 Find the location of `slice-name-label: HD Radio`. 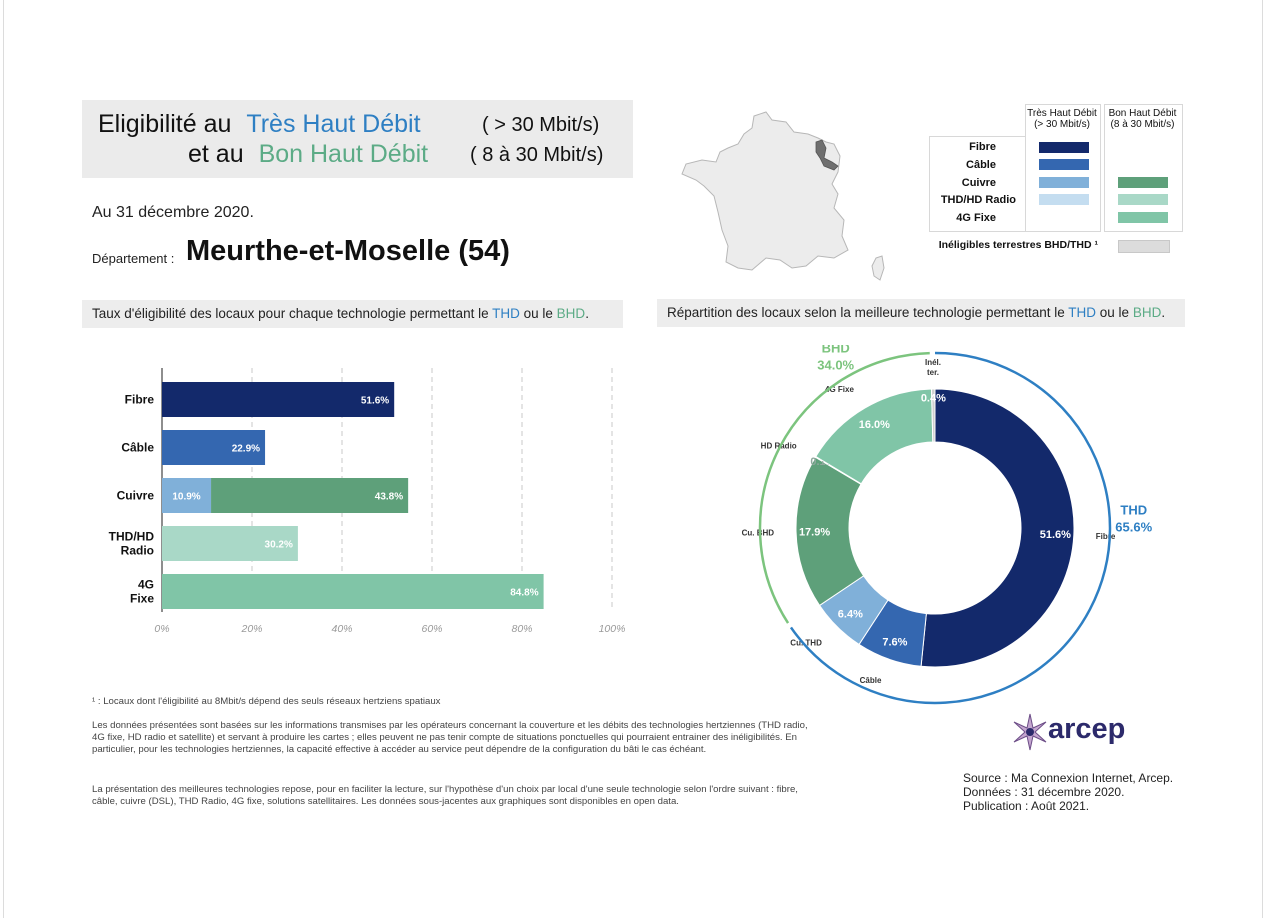

slice-name-label: HD Radio is located at coordinates (779, 446).